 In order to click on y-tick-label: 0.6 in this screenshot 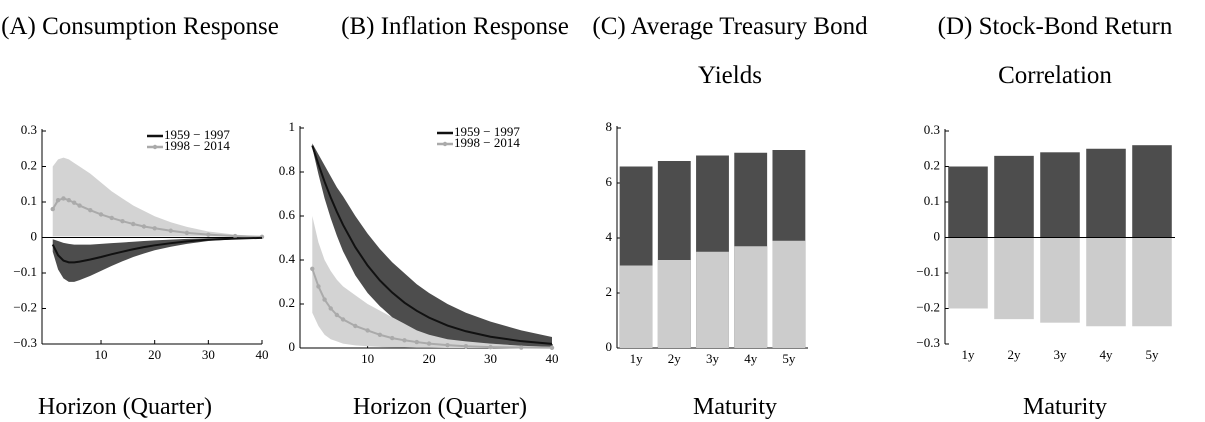, I will do `click(287, 214)`.